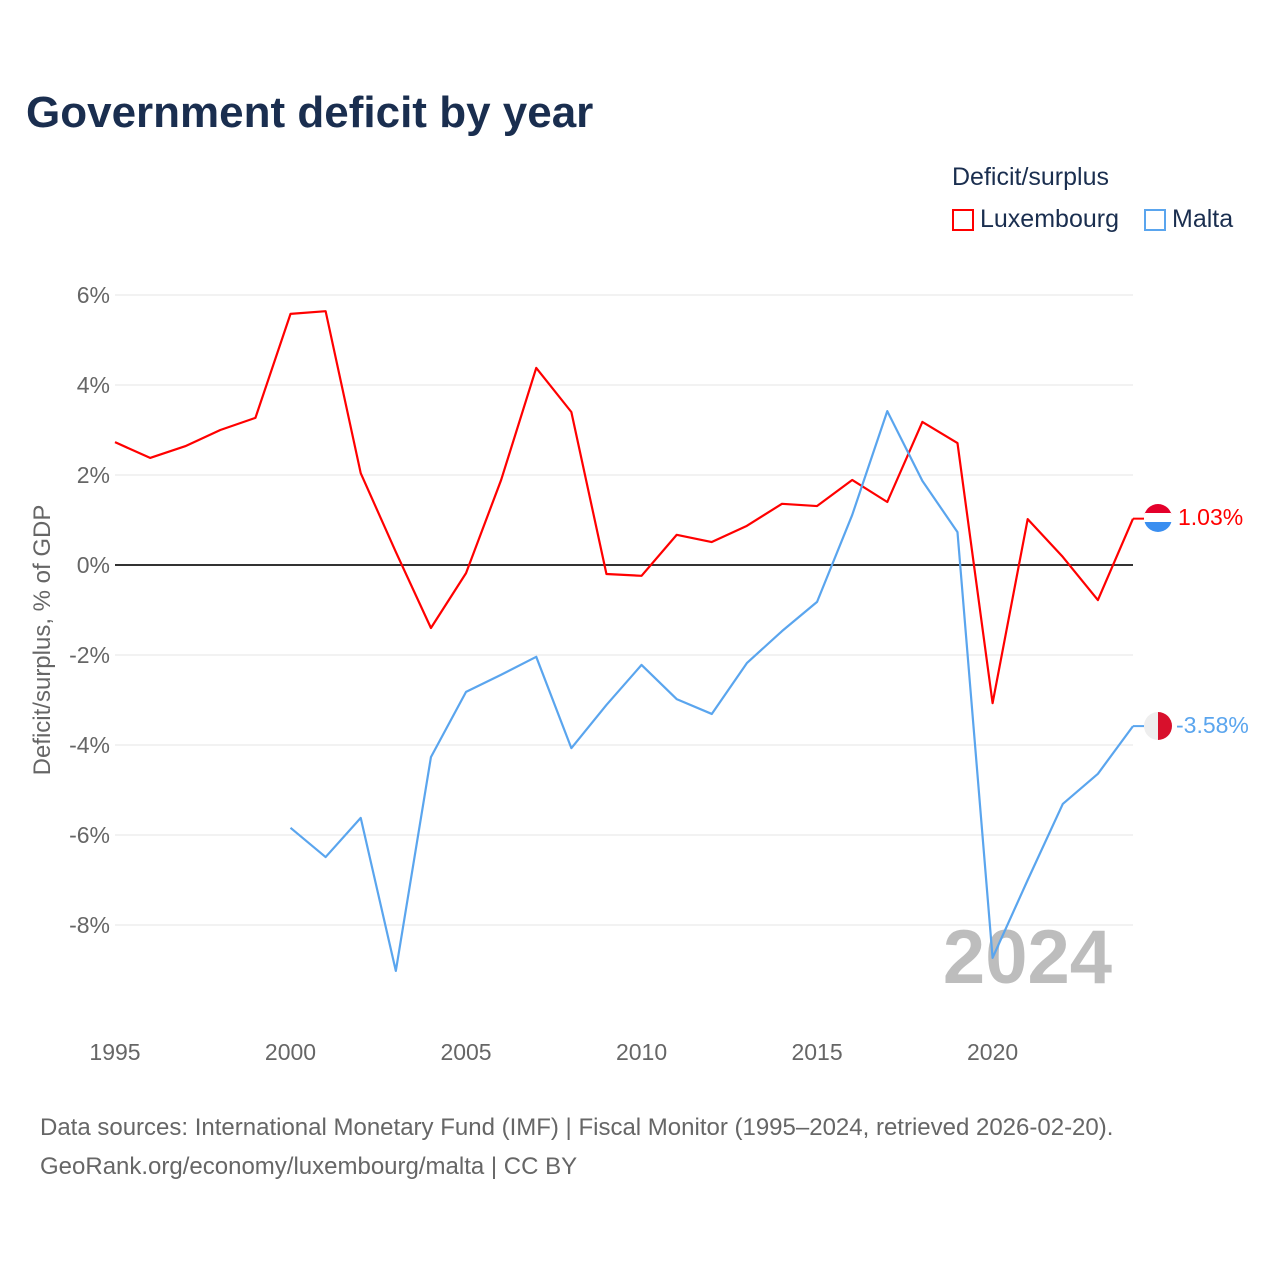 The height and width of the screenshot is (1280, 1280). Describe the element at coordinates (1210, 517) in the screenshot. I see `end-label-luxembourg: 1.03%` at that location.